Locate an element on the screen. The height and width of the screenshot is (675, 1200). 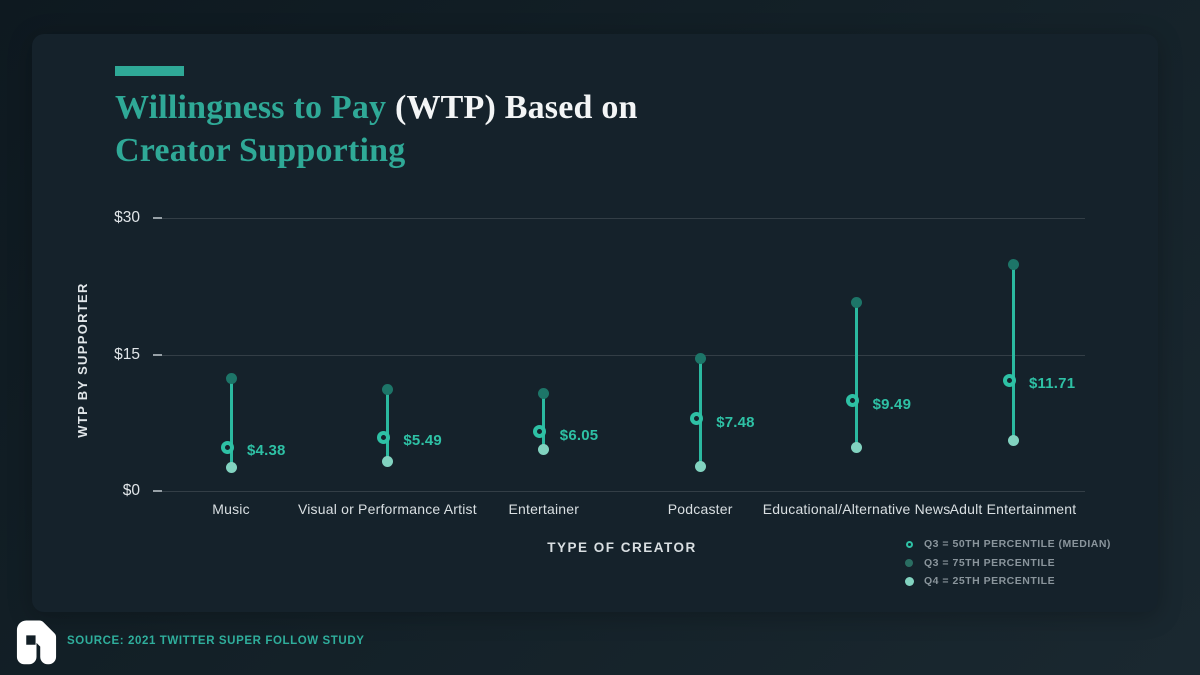
x-tick-label: Entertainer is located at coordinates (544, 509).